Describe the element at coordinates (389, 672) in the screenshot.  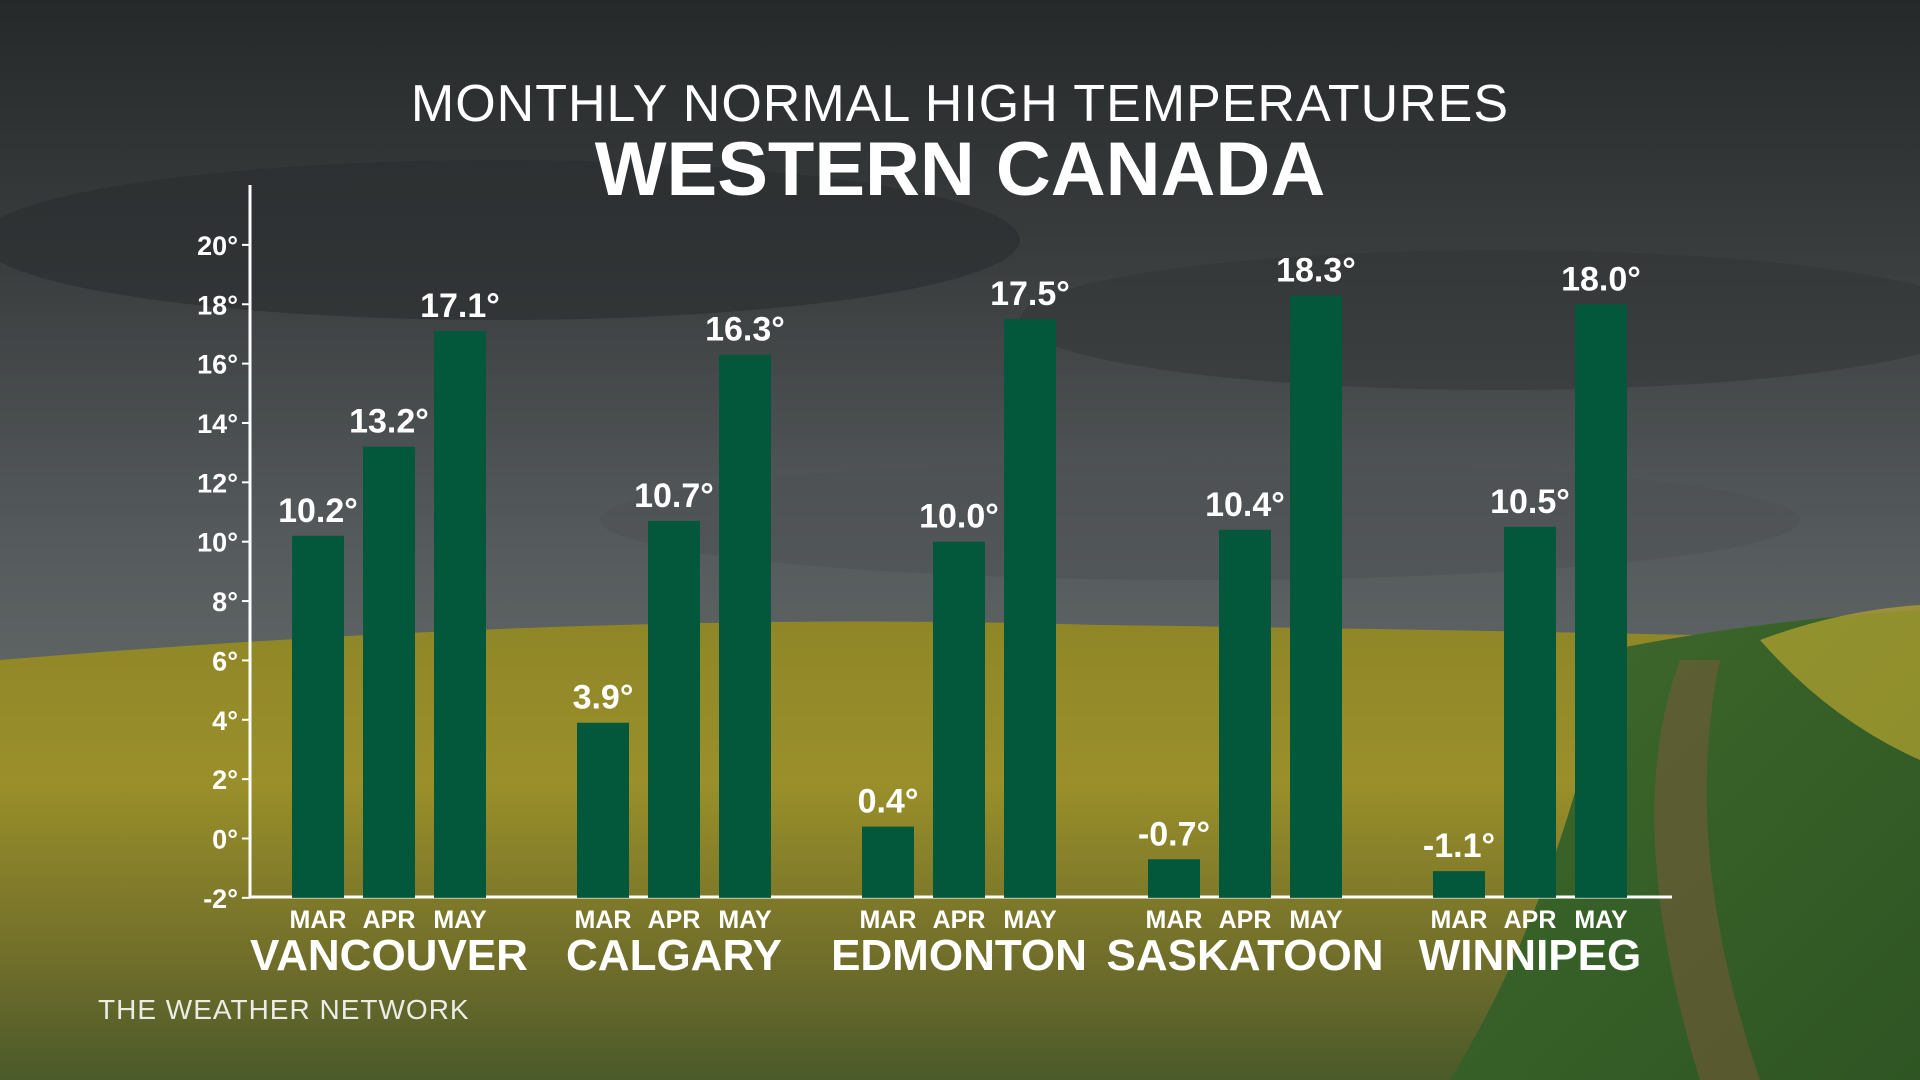
I see `bar-vancouver-apr` at that location.